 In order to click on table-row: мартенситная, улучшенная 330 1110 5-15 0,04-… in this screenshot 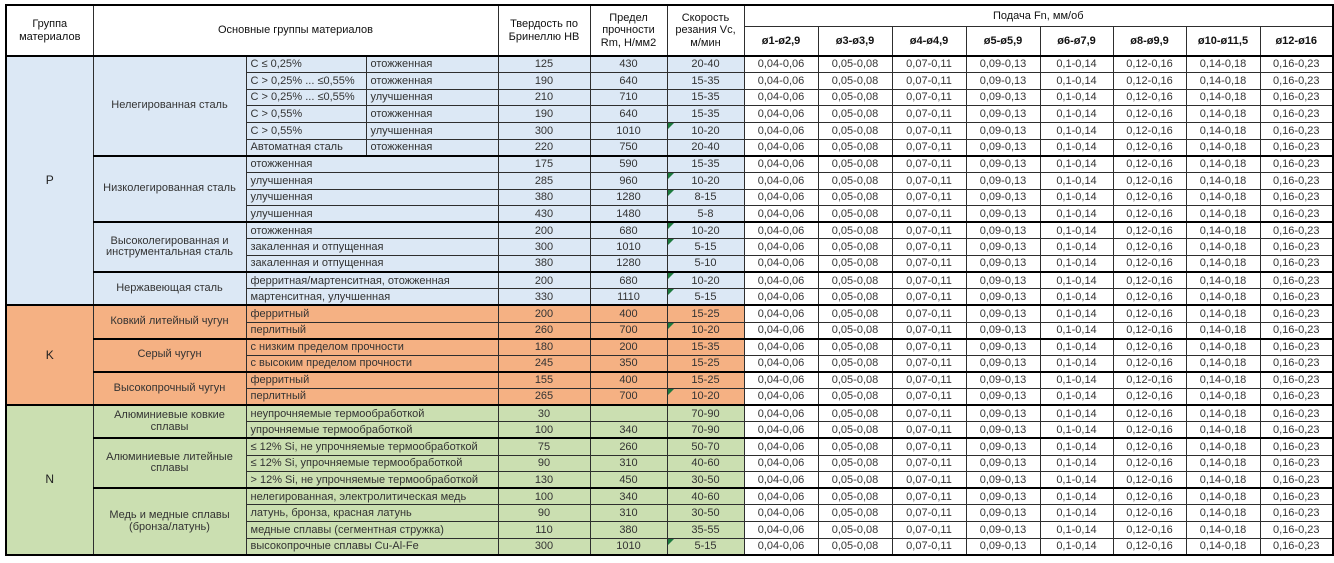, I will do `click(670, 297)`.